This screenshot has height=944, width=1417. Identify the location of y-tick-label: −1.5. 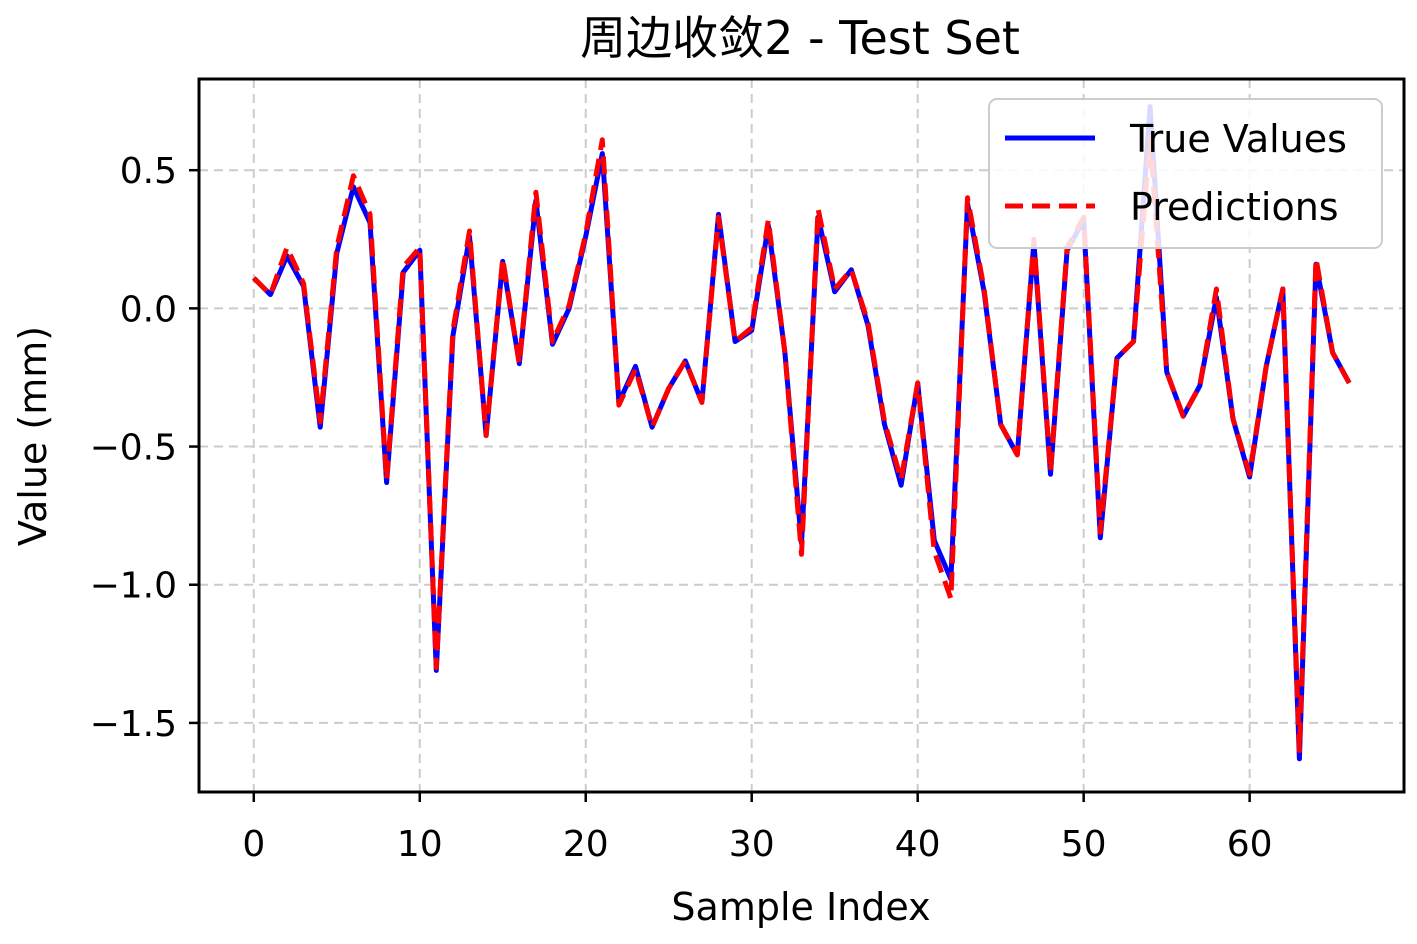
(133, 724).